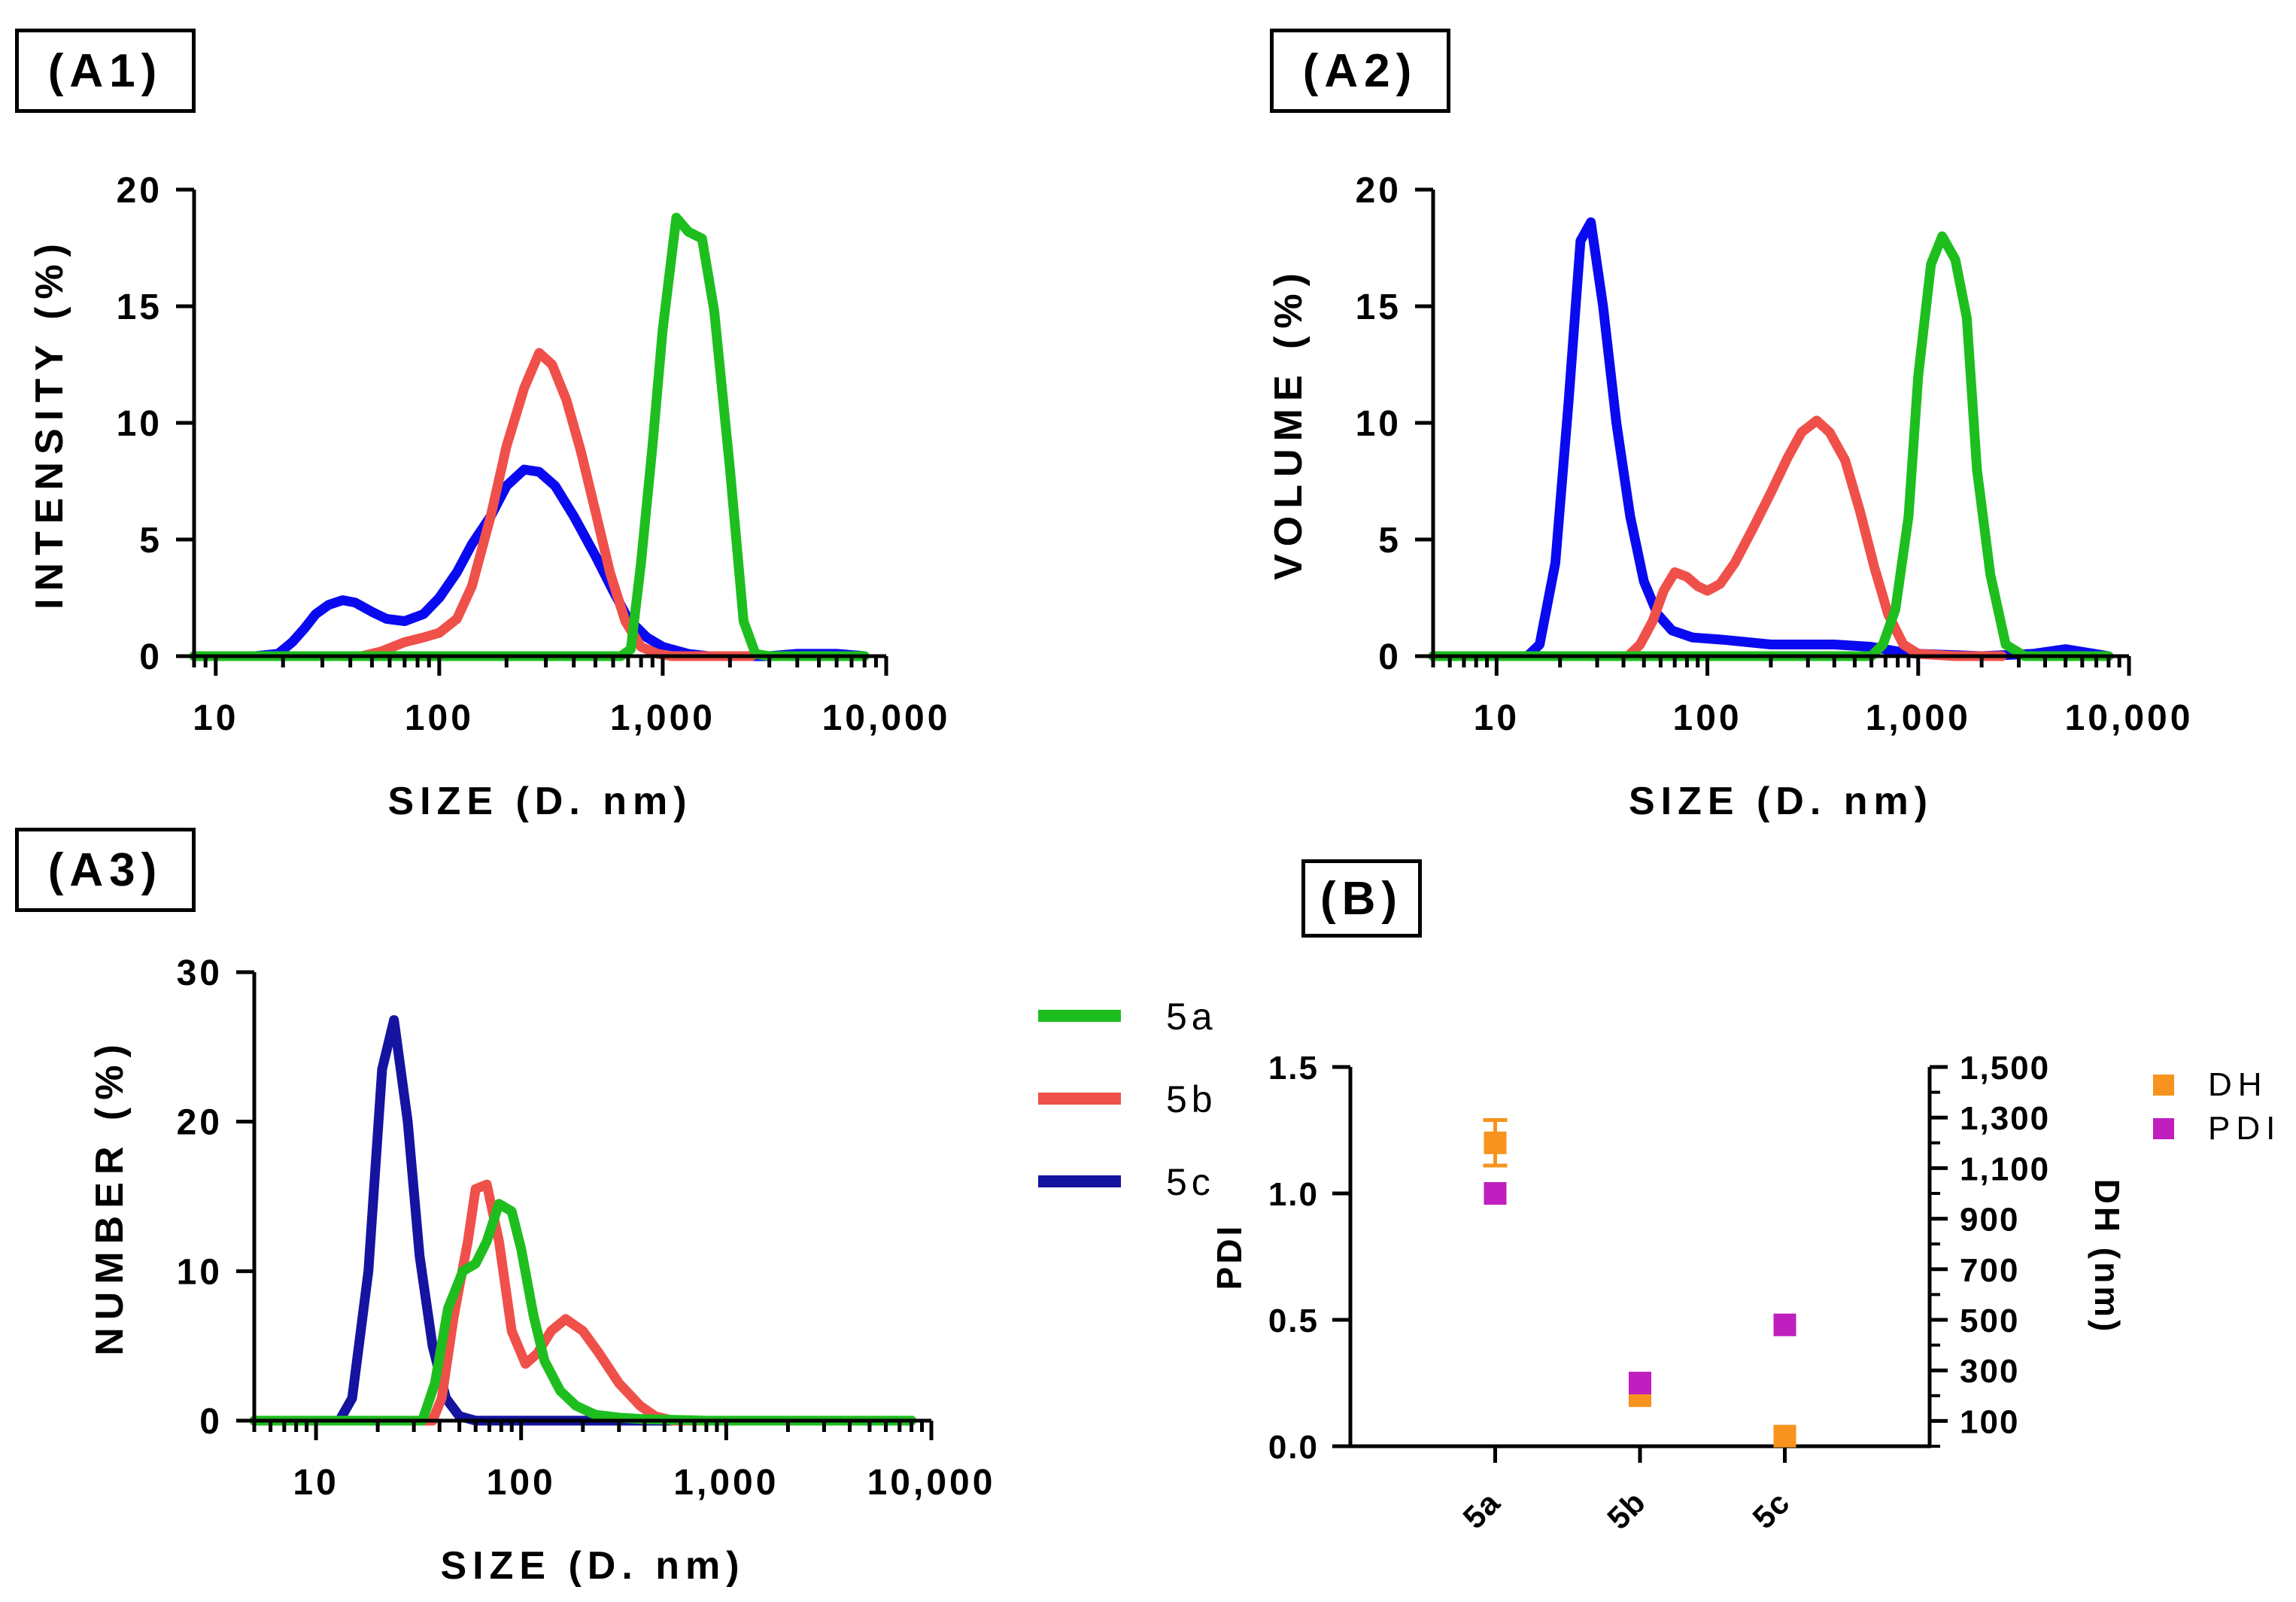  Describe the element at coordinates (2108, 1257) in the screenshot. I see `y2-axis-label: DH (nm)` at that location.